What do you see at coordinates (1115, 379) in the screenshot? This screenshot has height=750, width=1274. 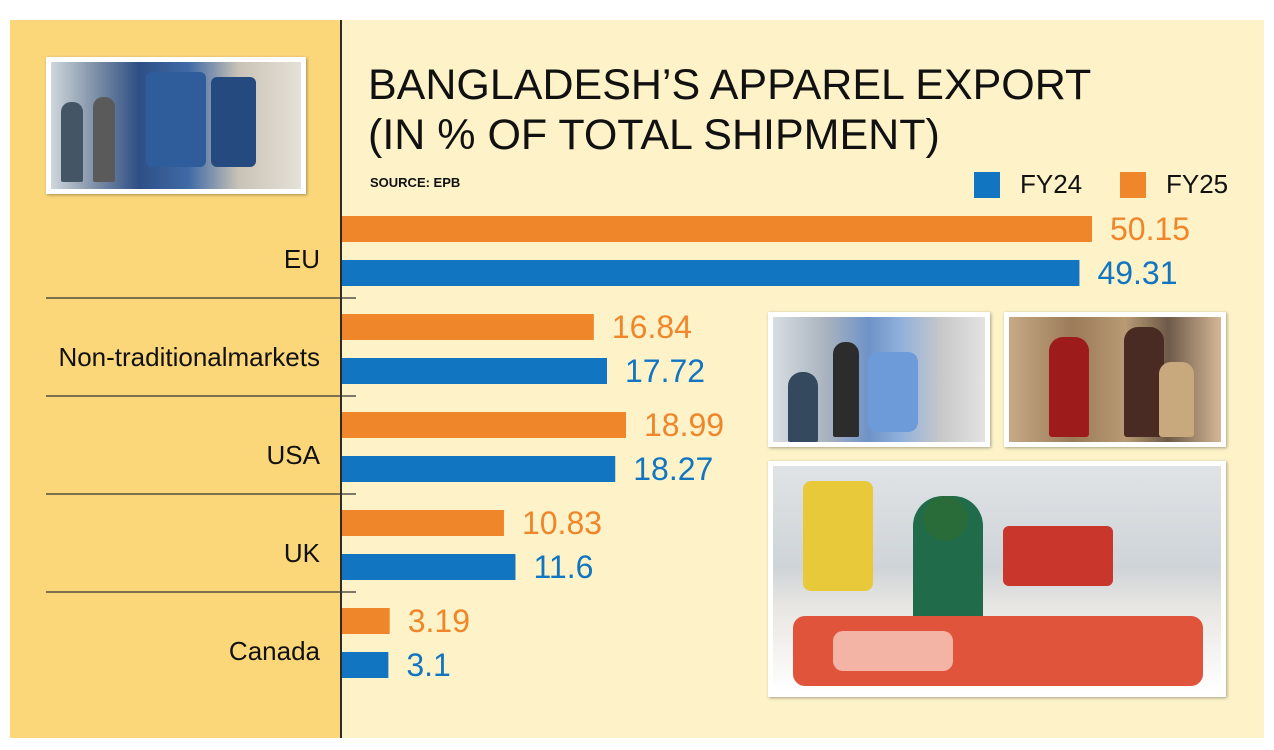 I see `mannequins-photo` at bounding box center [1115, 379].